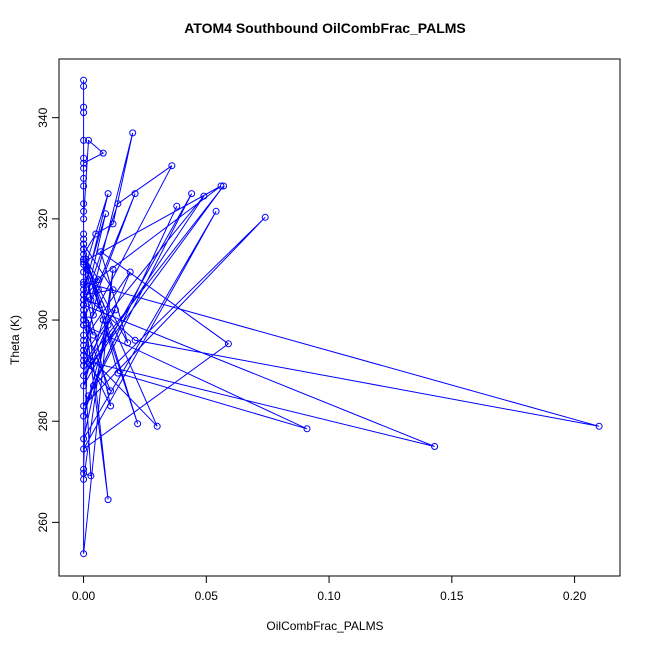  Describe the element at coordinates (325, 626) in the screenshot. I see `x-axis-label: OilCombFrac_PALMS` at that location.